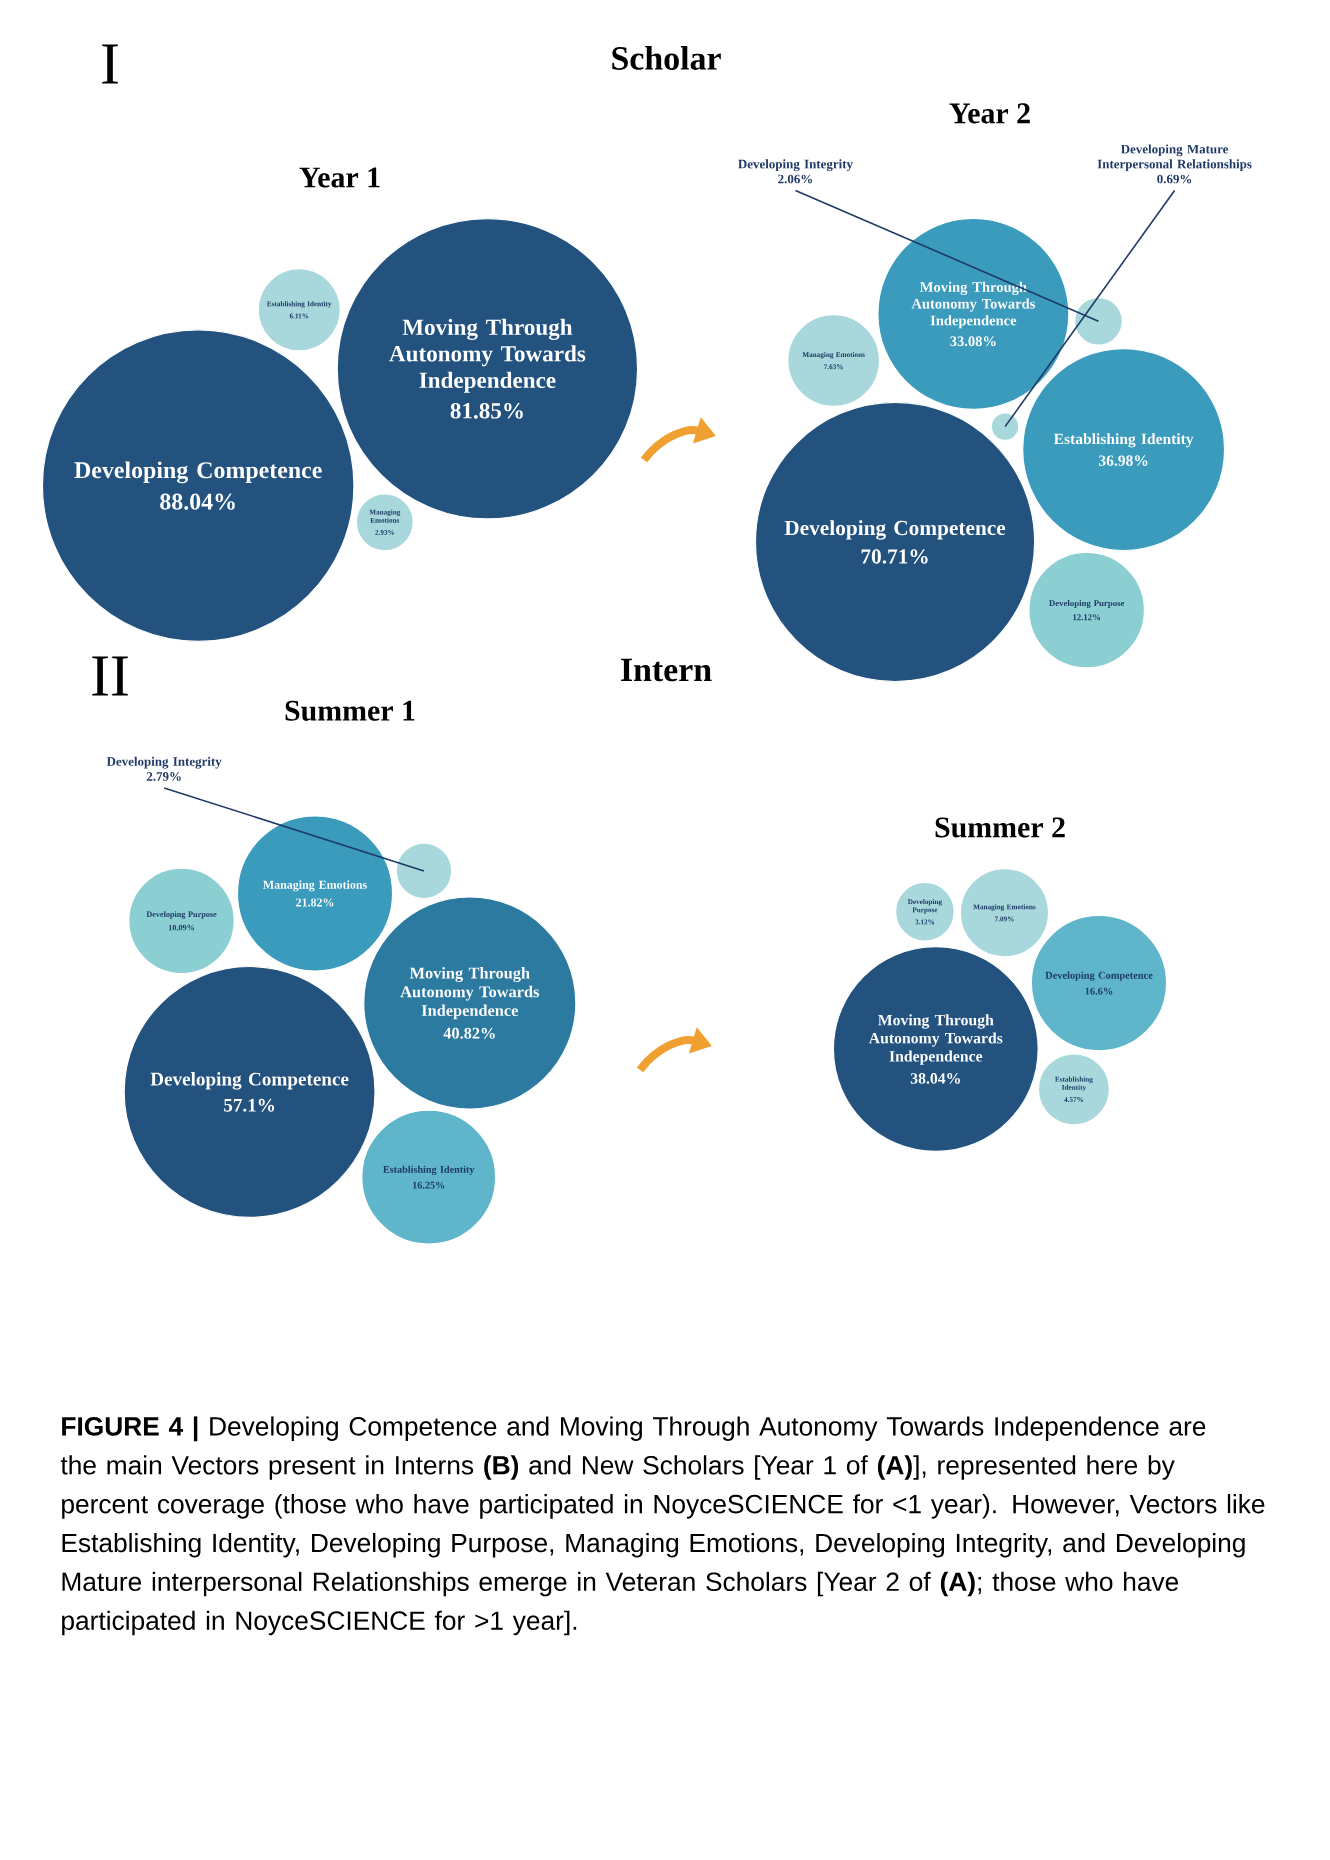 The width and height of the screenshot is (1330, 1860). I want to click on data-label: 57.1%, so click(249, 1105).